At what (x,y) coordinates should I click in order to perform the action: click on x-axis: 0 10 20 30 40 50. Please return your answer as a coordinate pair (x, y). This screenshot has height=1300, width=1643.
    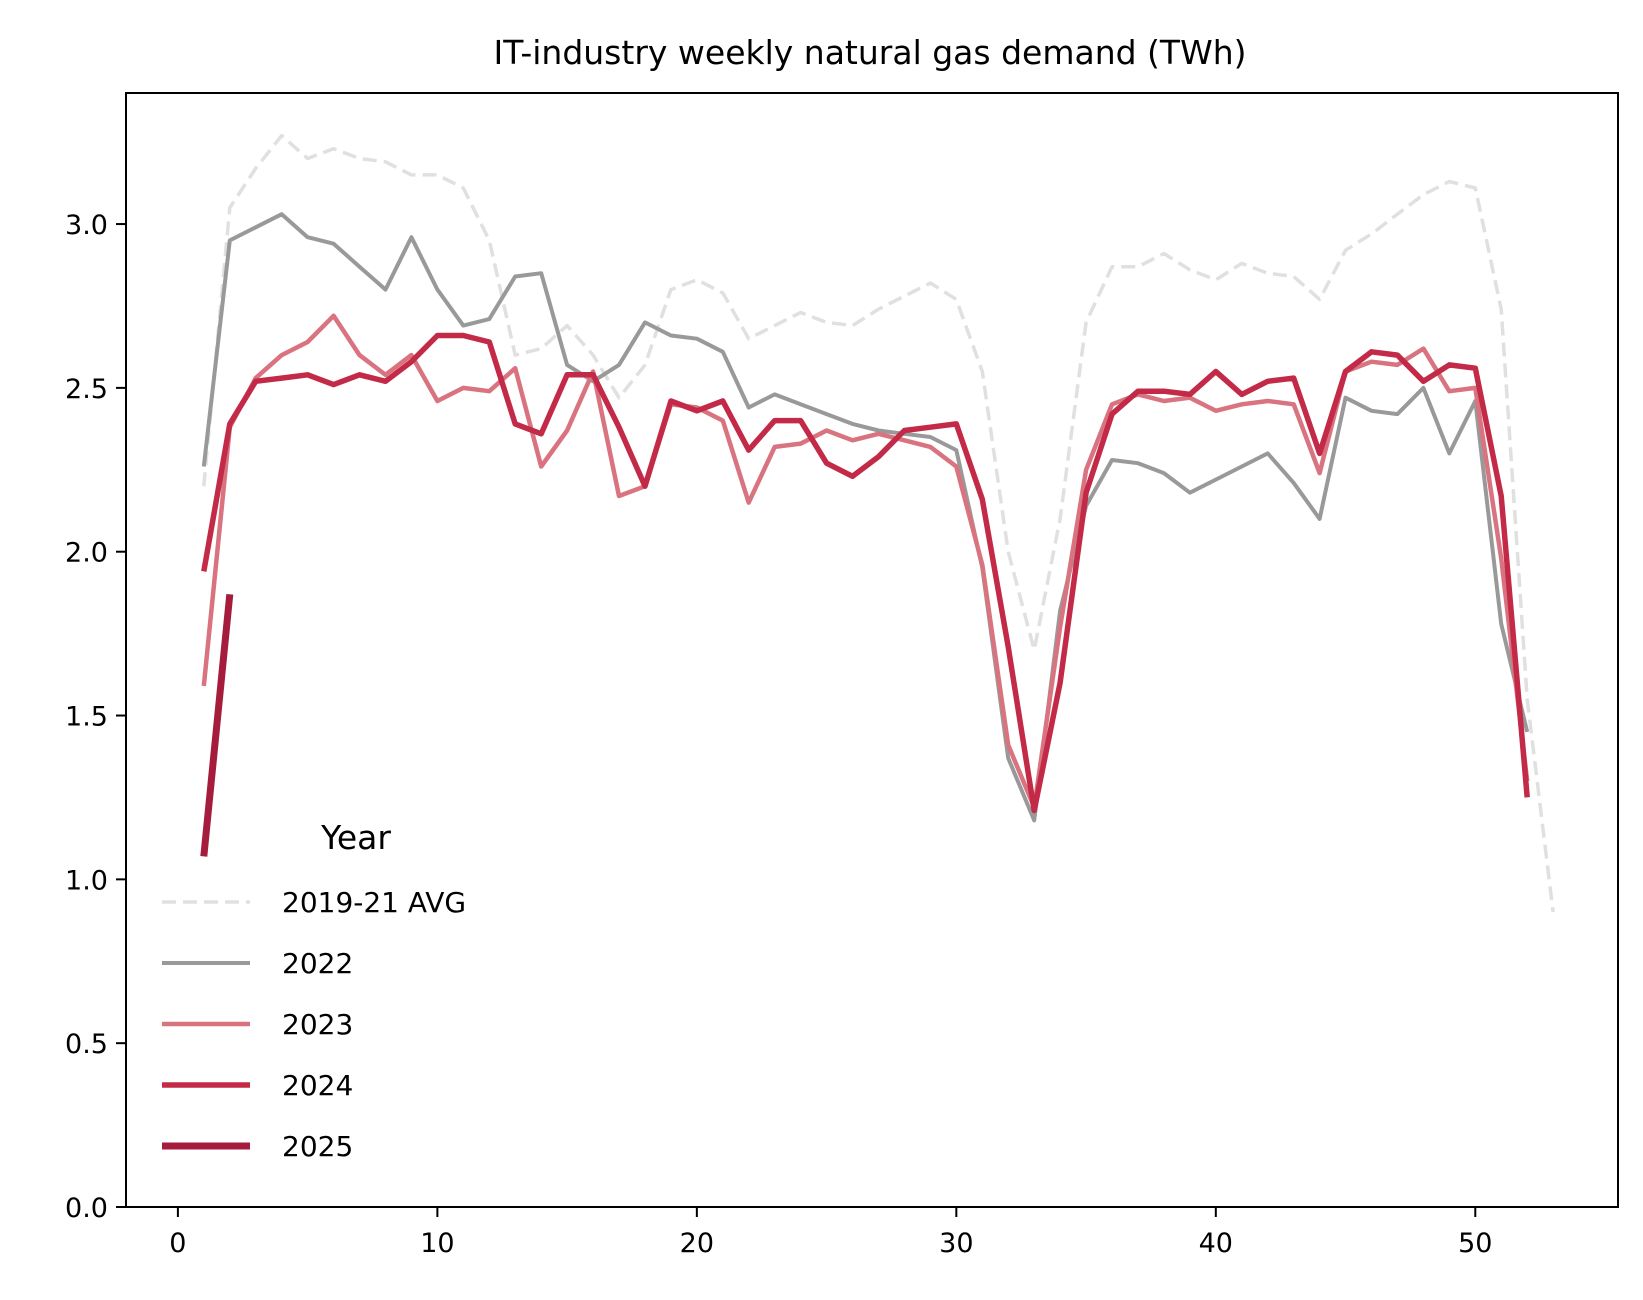
    Looking at the image, I should click on (830, 1233).